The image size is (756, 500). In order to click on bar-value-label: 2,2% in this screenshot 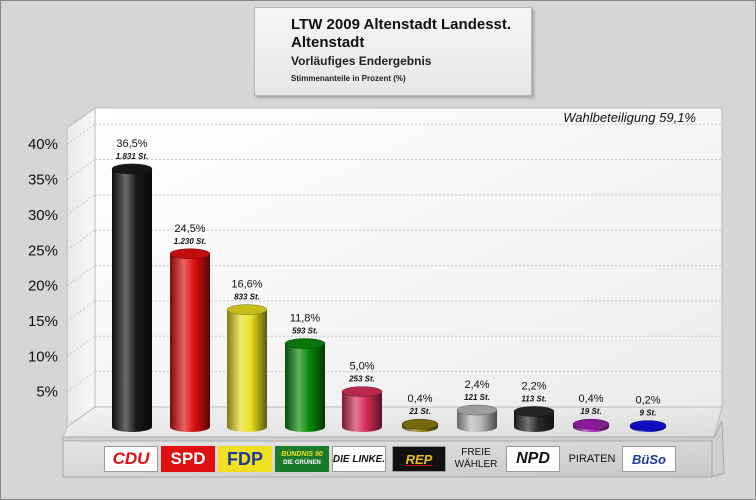, I will do `click(533, 386)`.